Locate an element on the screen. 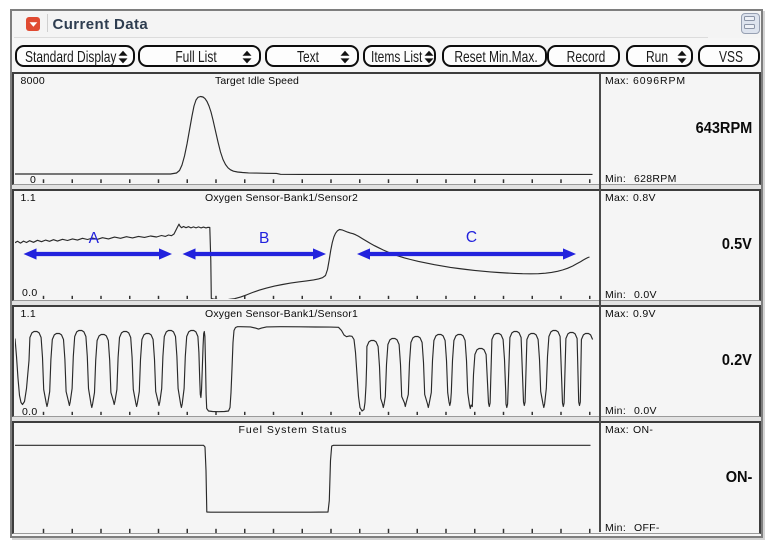  svg-text: A is located at coordinates (93, 237).